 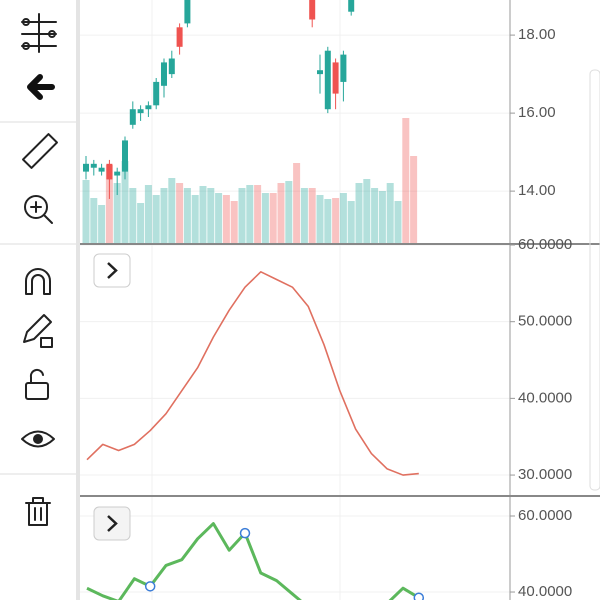 What do you see at coordinates (38, 511) in the screenshot?
I see `trash-icon` at bounding box center [38, 511].